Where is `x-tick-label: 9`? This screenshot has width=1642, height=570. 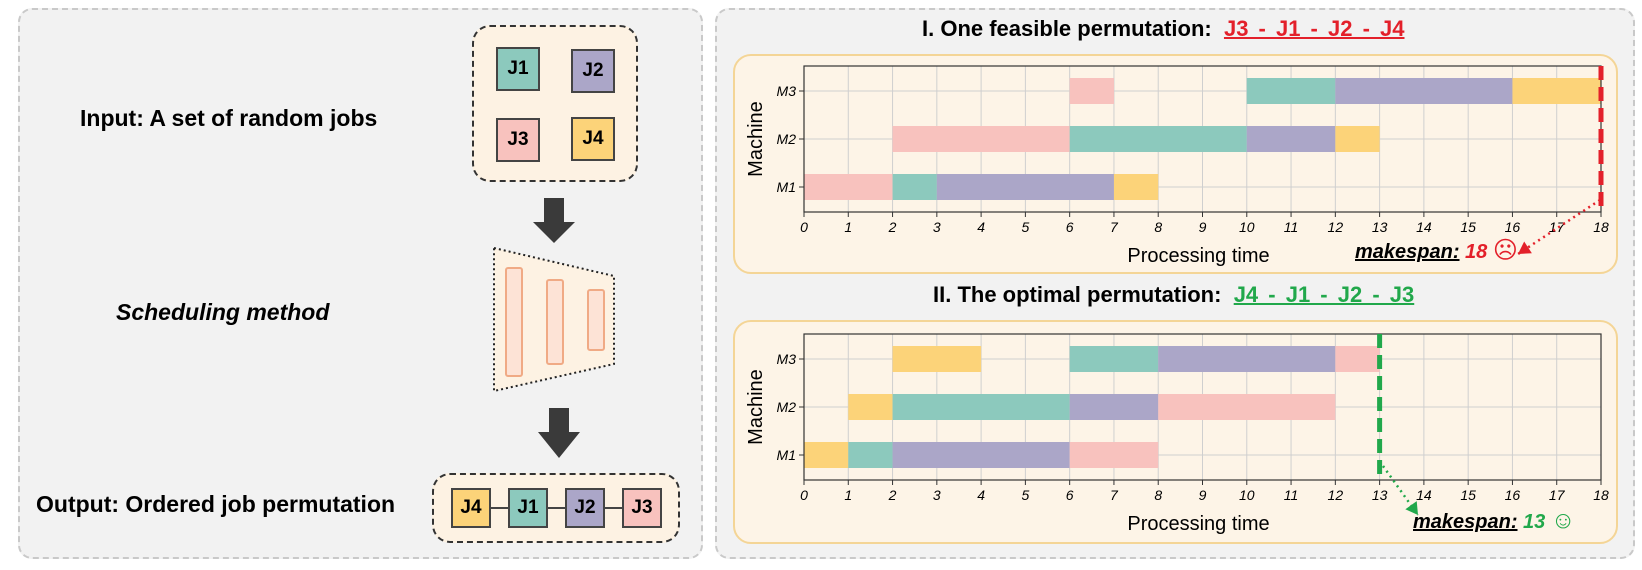 x-tick-label: 9 is located at coordinates (1203, 227).